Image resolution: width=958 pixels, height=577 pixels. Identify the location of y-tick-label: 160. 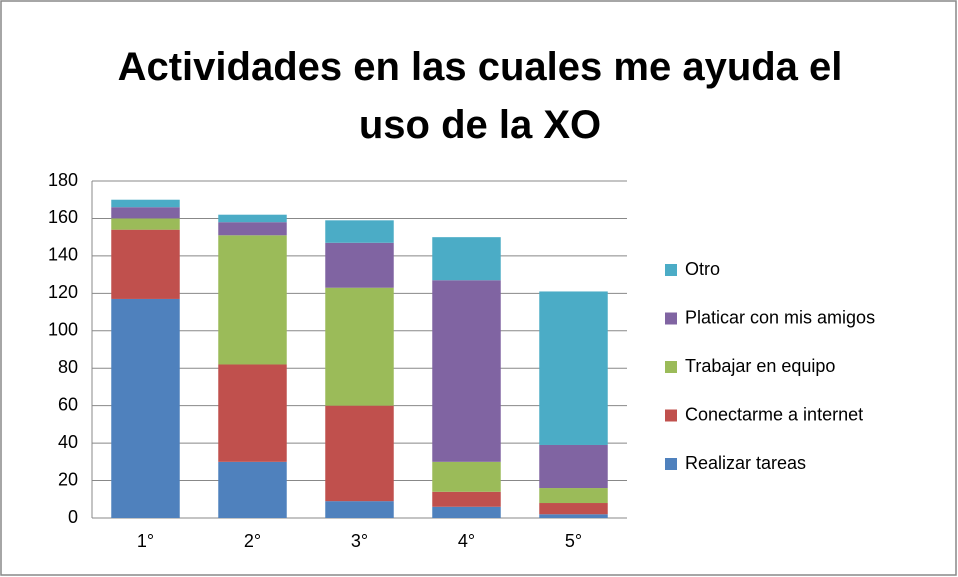
(63, 217).